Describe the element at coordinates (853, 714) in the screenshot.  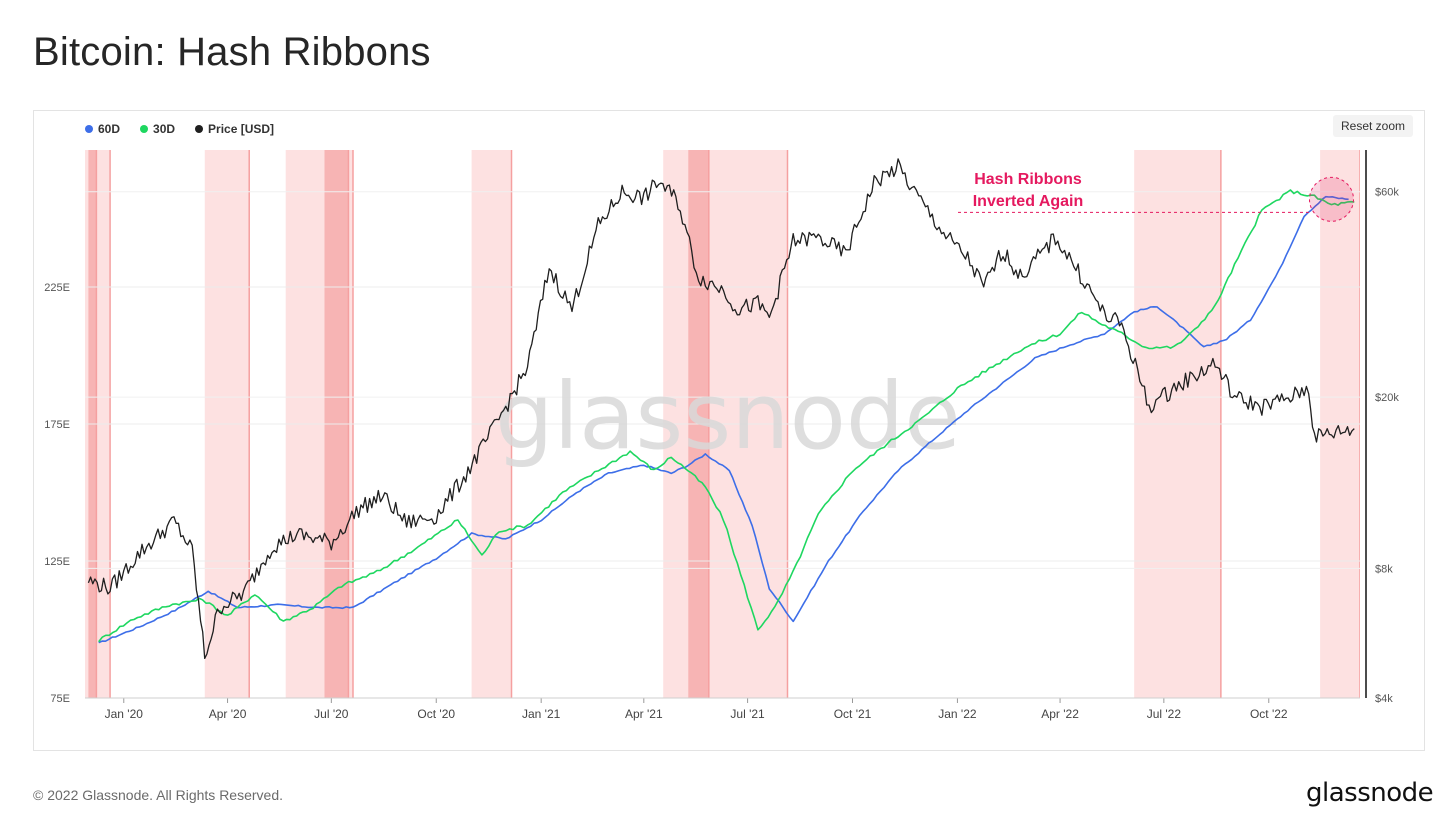
I see `x-tick-label: Oct '21` at that location.